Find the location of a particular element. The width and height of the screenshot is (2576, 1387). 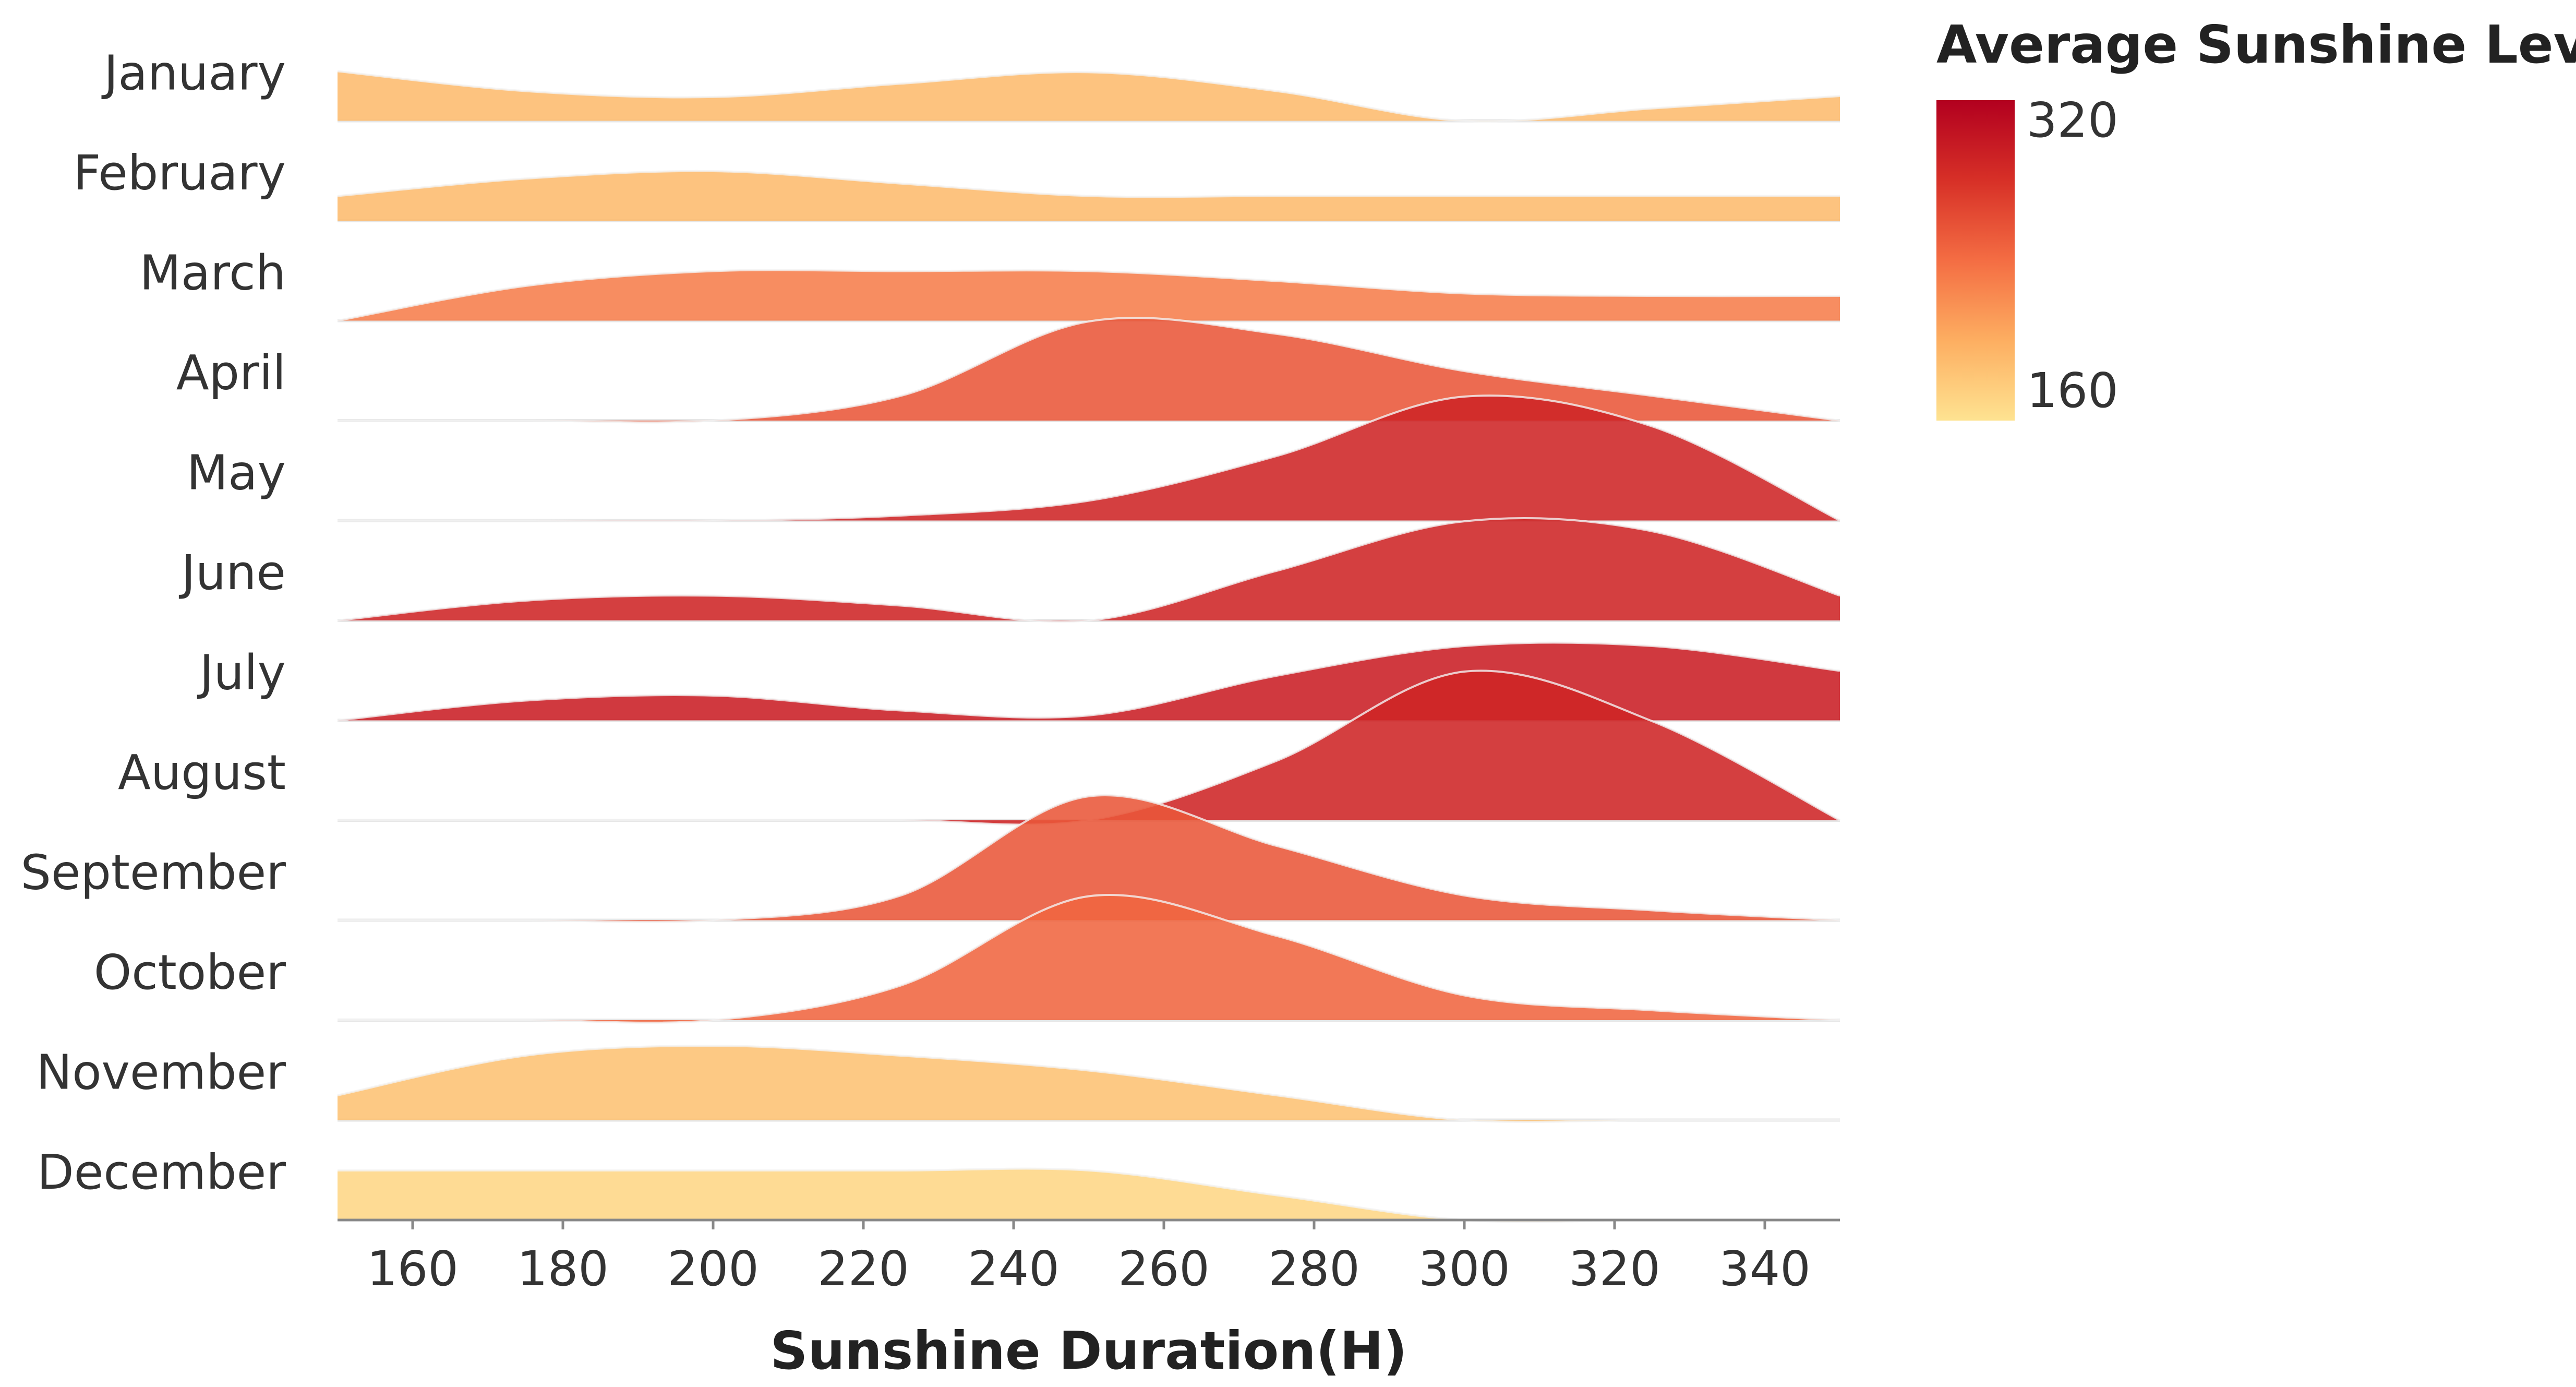

month-label: May is located at coordinates (236, 473).